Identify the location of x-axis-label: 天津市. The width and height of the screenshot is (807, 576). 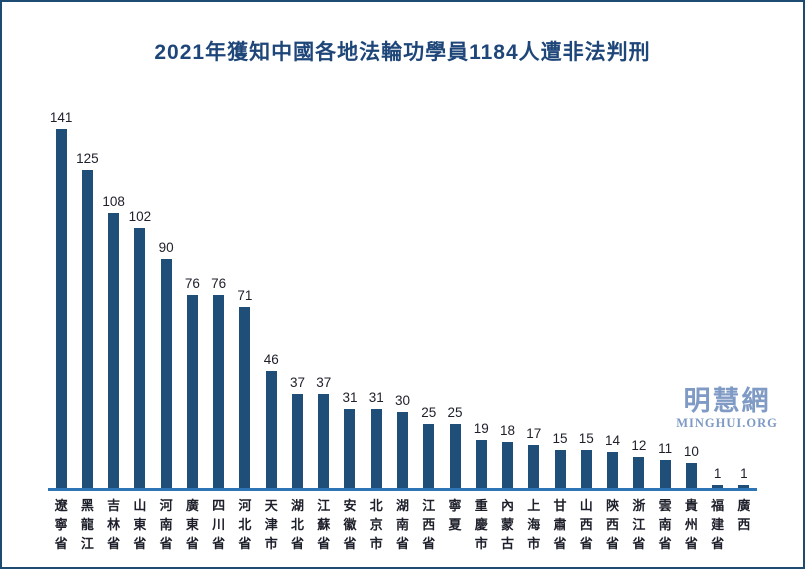
(271, 524).